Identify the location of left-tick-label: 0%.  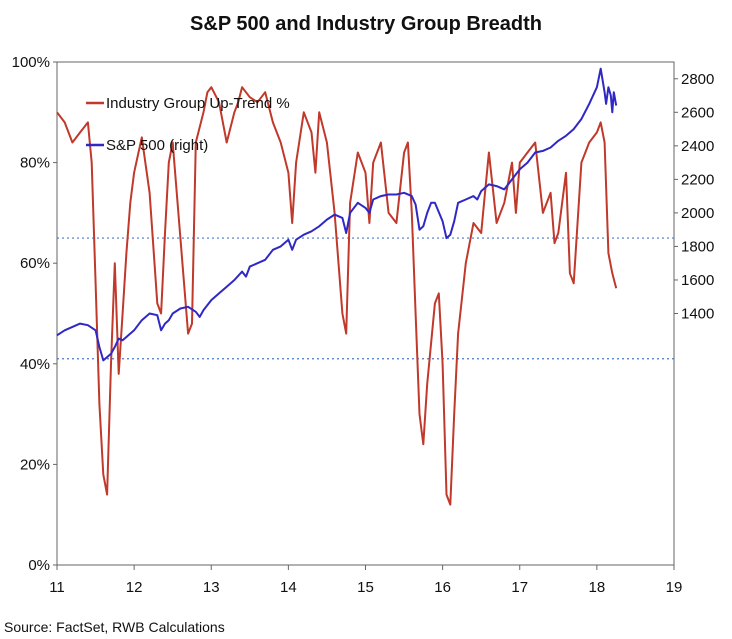
(39, 565).